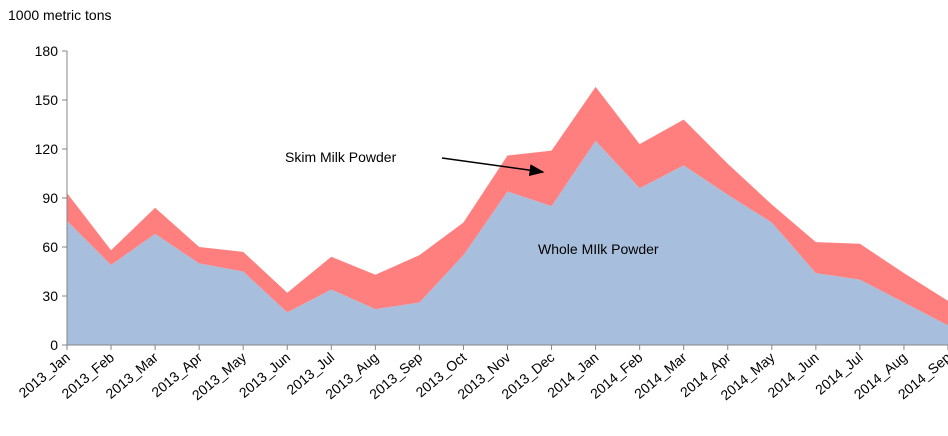 This screenshot has width=948, height=436. Describe the element at coordinates (341, 157) in the screenshot. I see `series-annotation: Skim Milk Powder` at that location.